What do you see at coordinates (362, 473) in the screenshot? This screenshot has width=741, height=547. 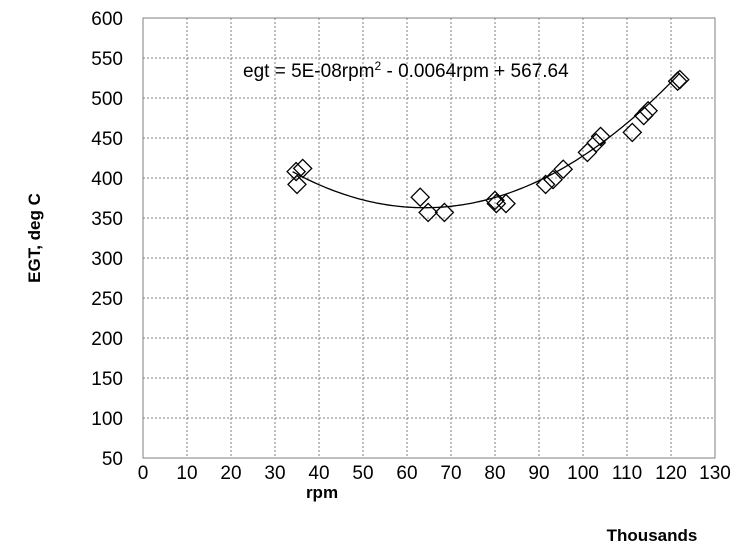 I see `x-tick-label: 50` at bounding box center [362, 473].